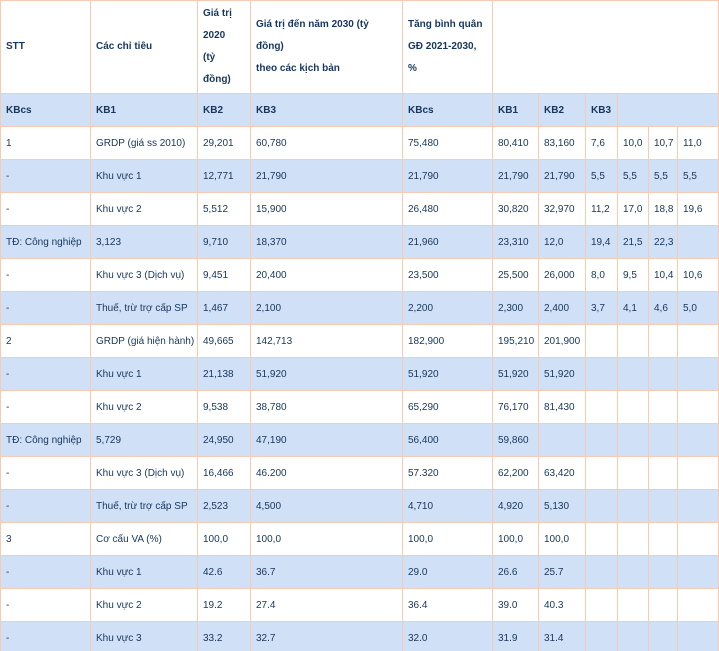 The image size is (719, 651). Describe the element at coordinates (359, 374) in the screenshot. I see `table-row: - Khu vực 1 21,138 51,920 51,920 51,920 51,920` at that location.